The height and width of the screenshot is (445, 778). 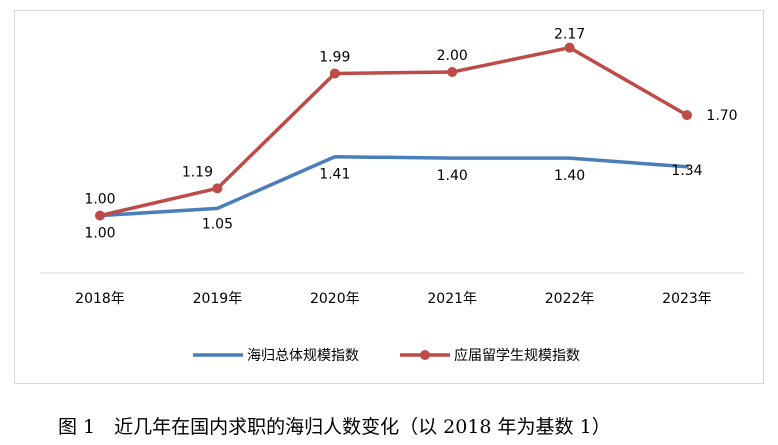 I want to click on data-label: 1.34, so click(x=686, y=171).